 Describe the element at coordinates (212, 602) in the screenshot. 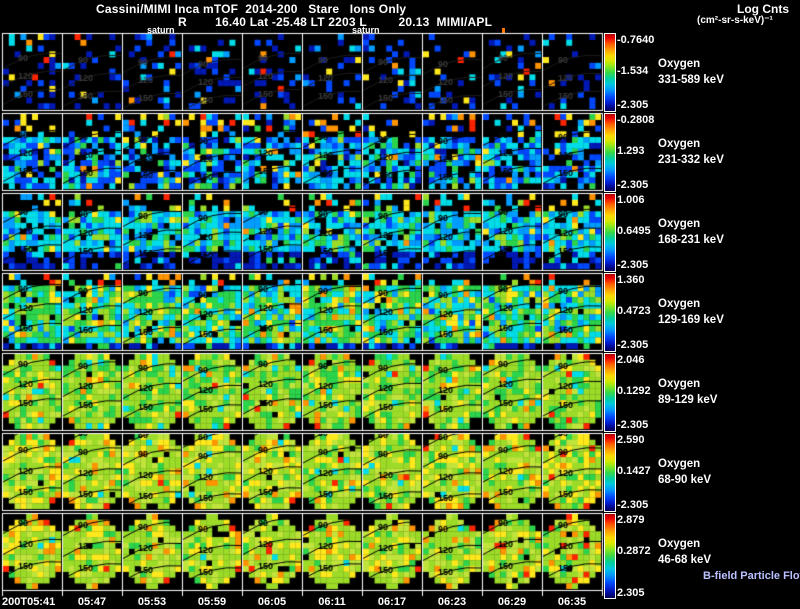

I see `time-axis-label: 05:59` at that location.